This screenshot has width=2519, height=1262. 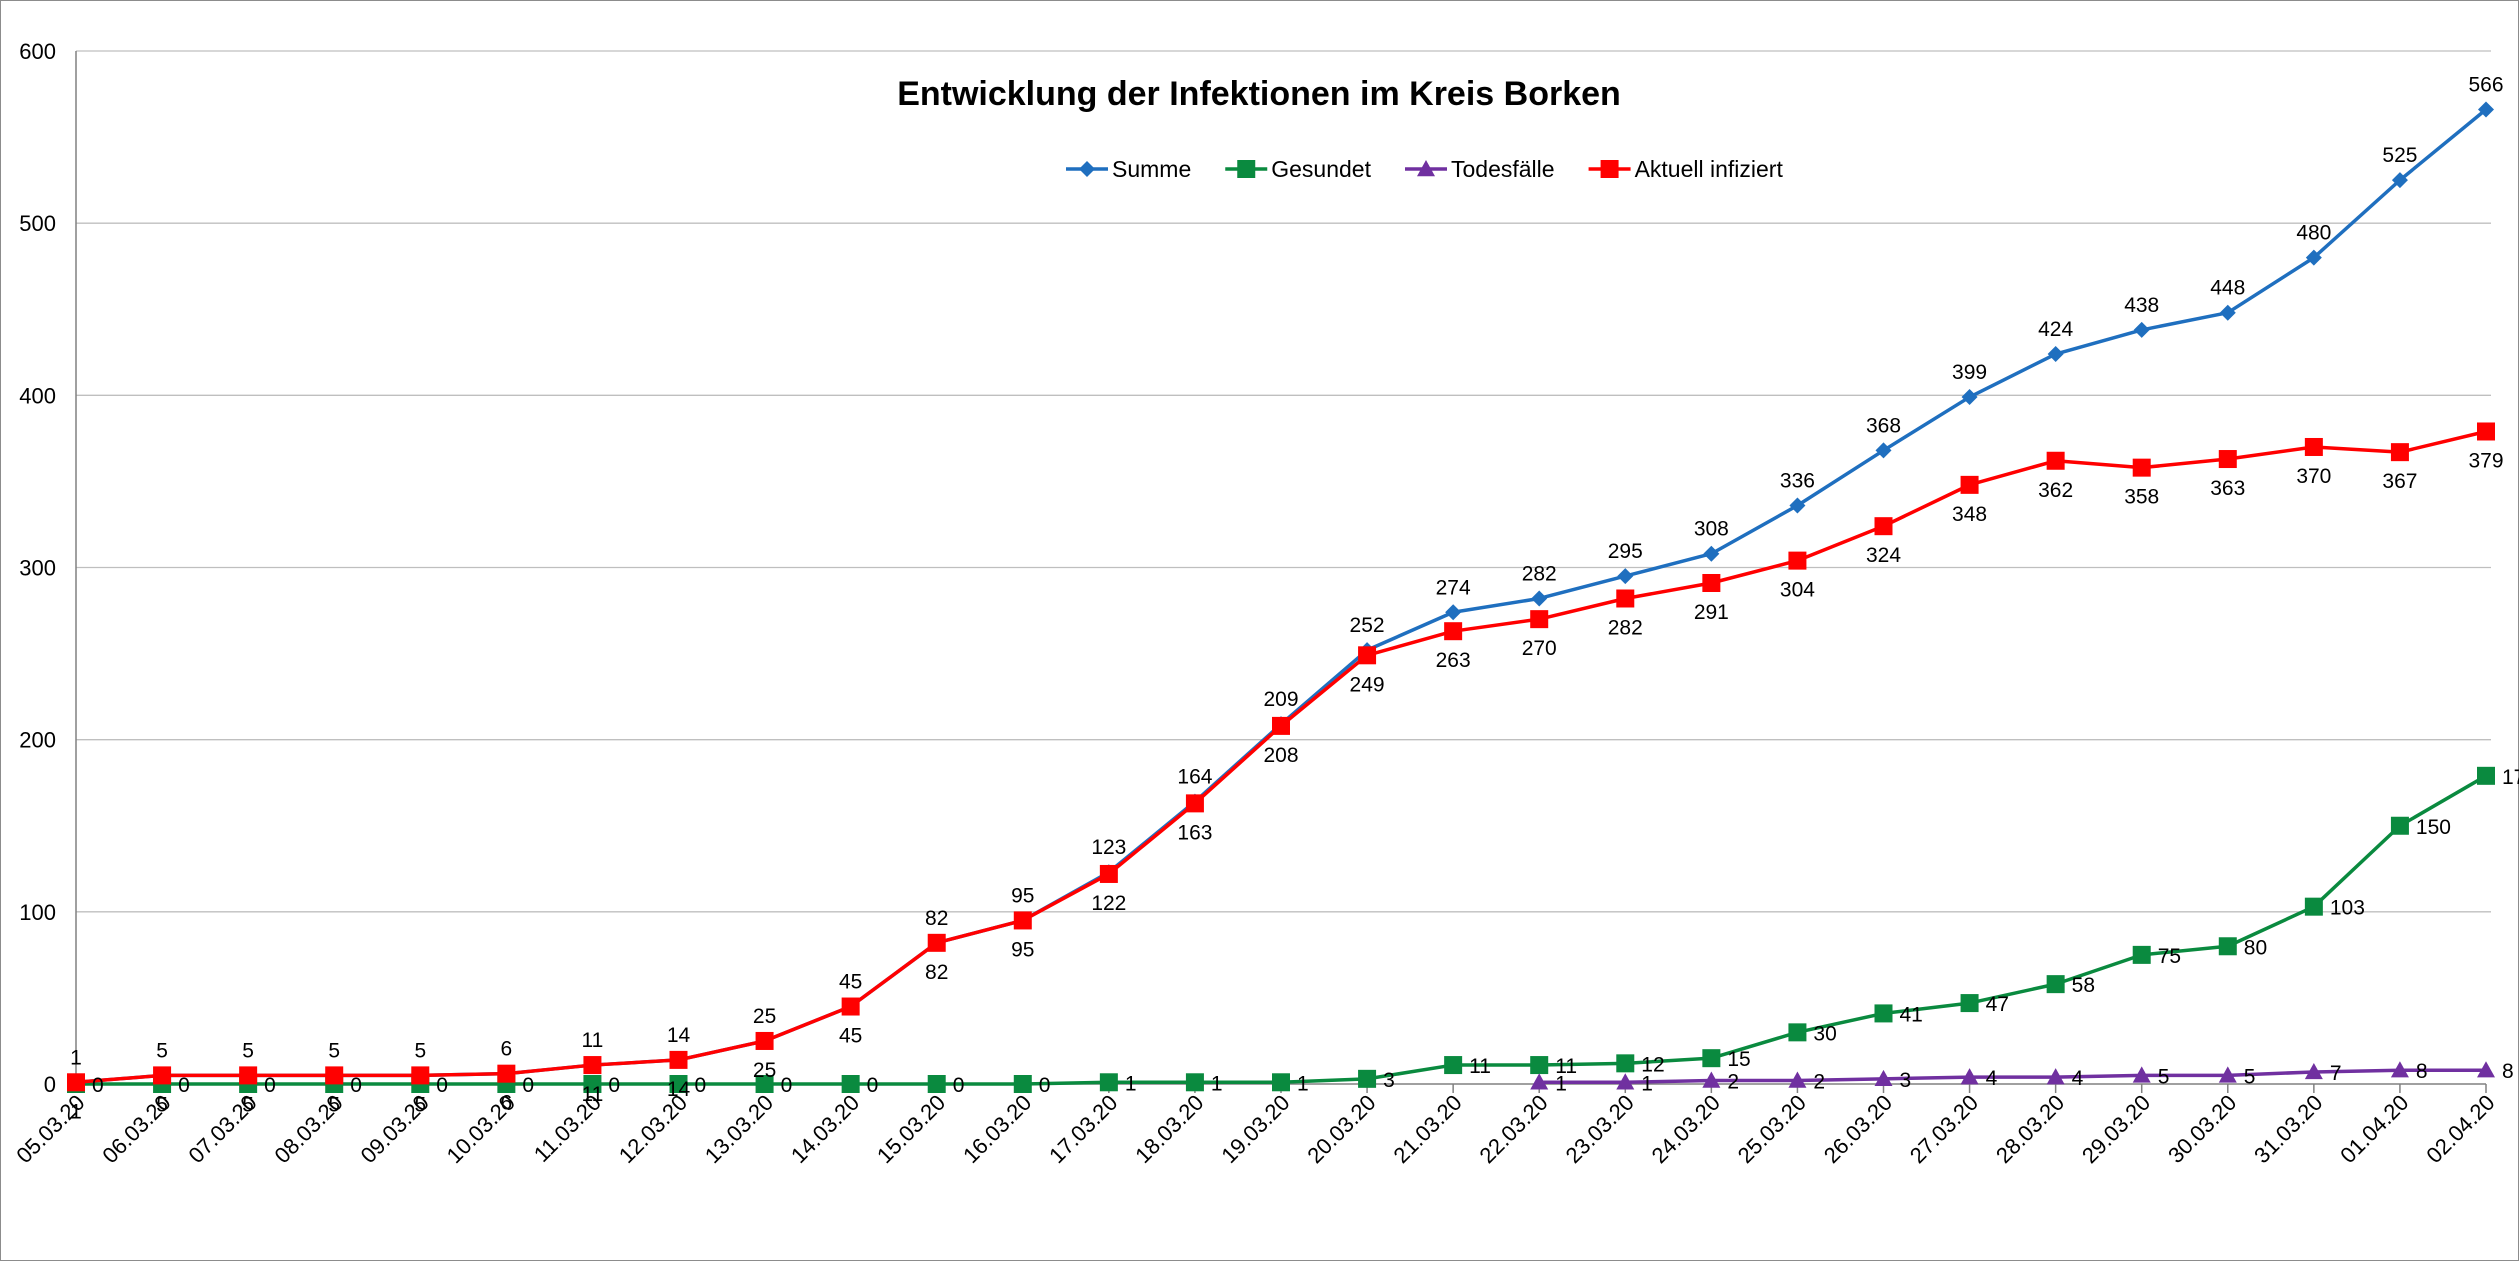 What do you see at coordinates (1298, 169) in the screenshot?
I see `legend-item-gesundet: Gesundet` at bounding box center [1298, 169].